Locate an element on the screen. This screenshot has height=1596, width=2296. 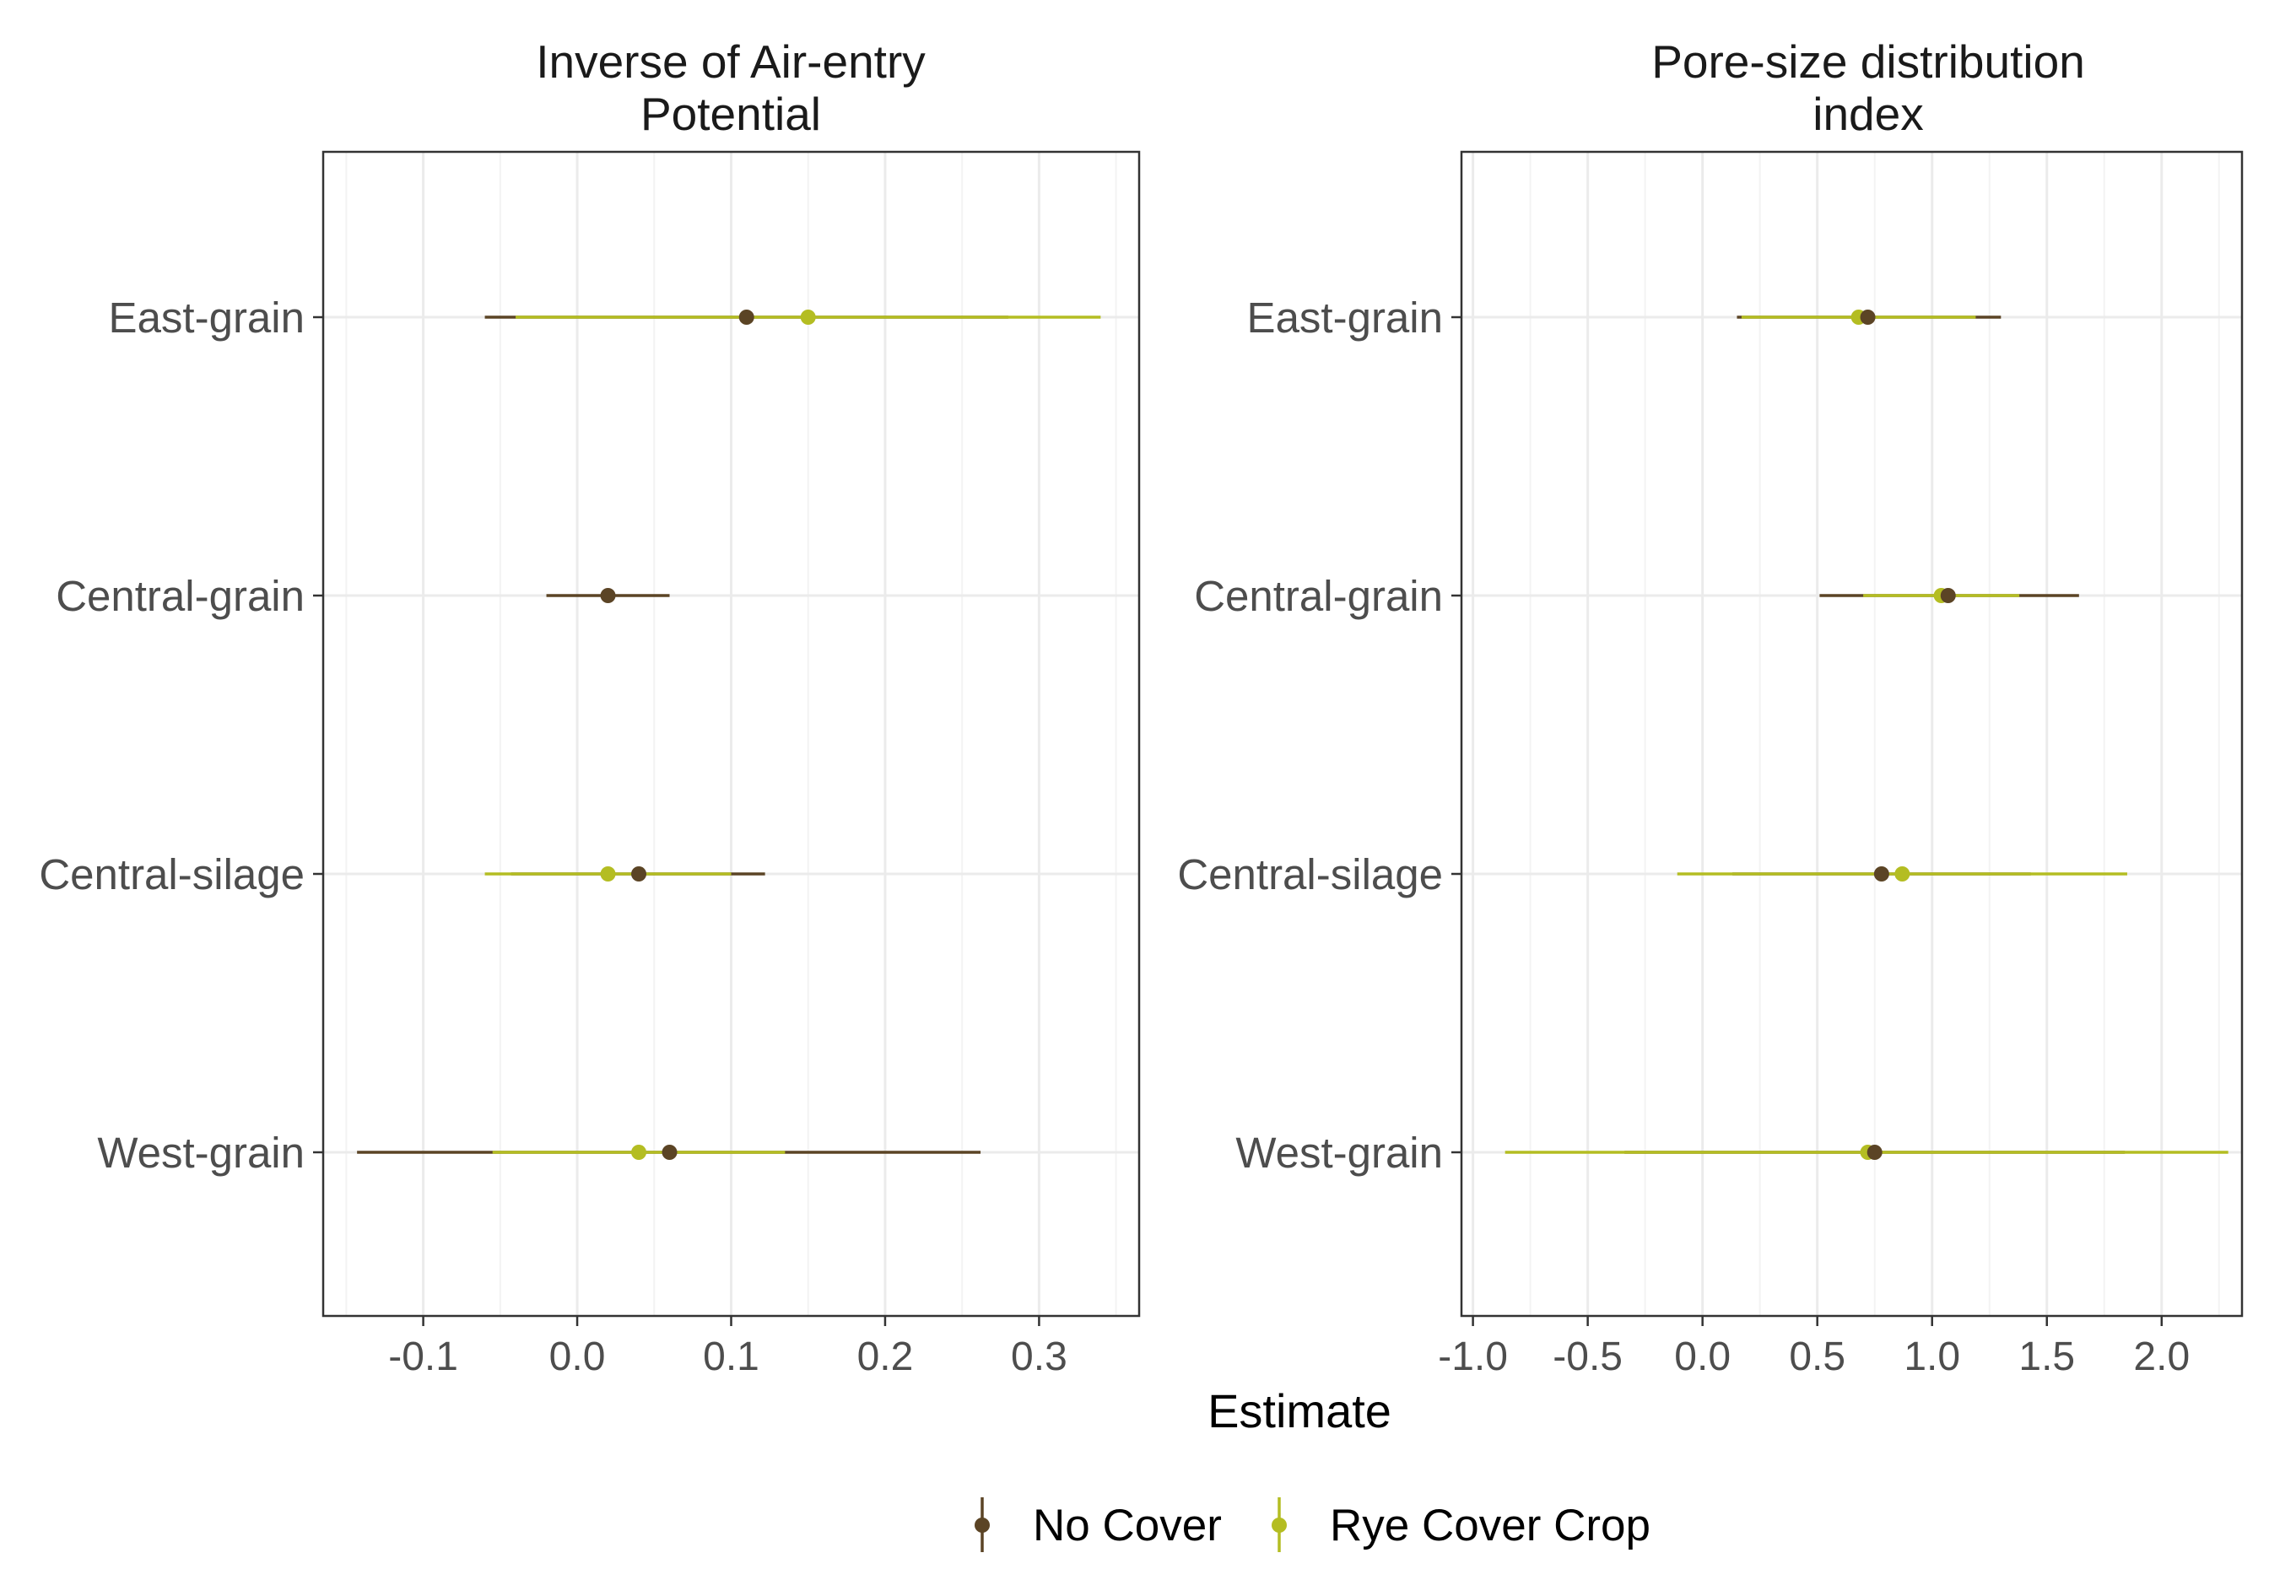
panel-title: Inverse of Air-entry Potential is located at coordinates (731, 87).